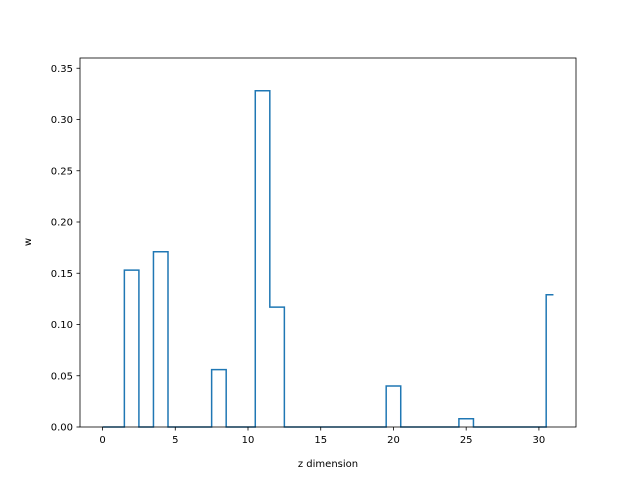 This screenshot has height=480, width=640. I want to click on x-tick-label: 10, so click(248, 440).